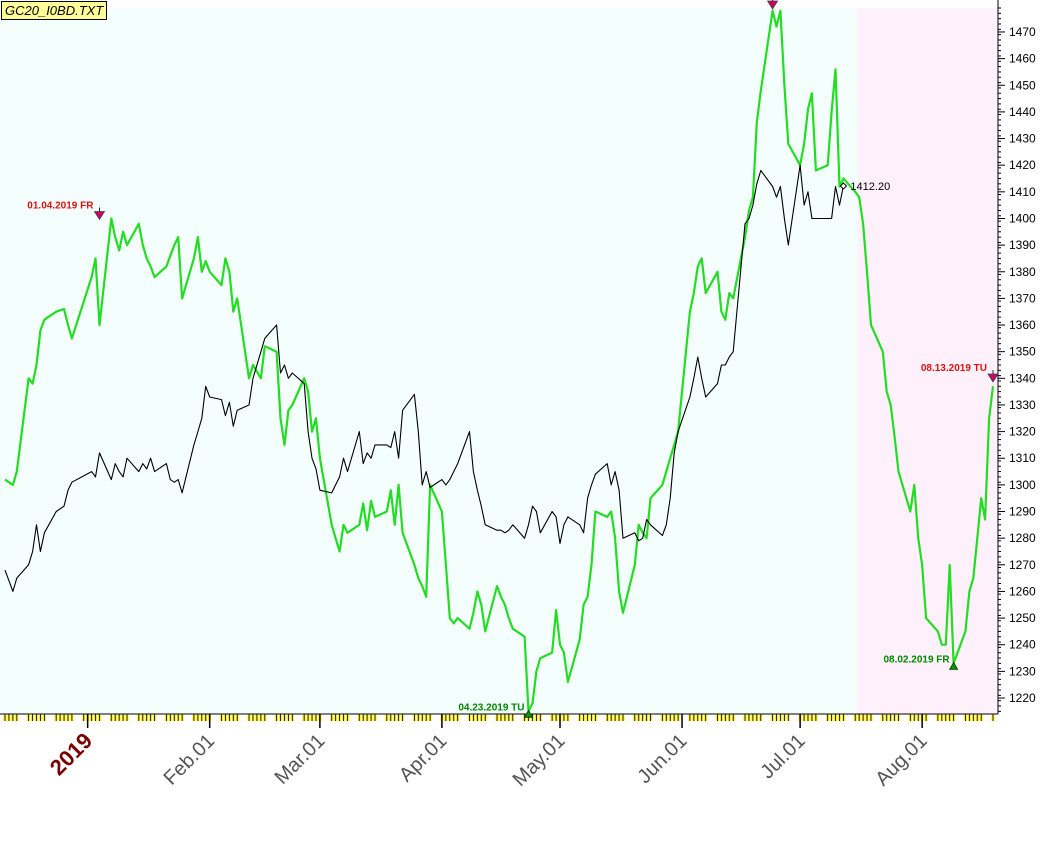 The width and height of the screenshot is (1063, 849). I want to click on y-tick-label: 1270, so click(1022, 565).